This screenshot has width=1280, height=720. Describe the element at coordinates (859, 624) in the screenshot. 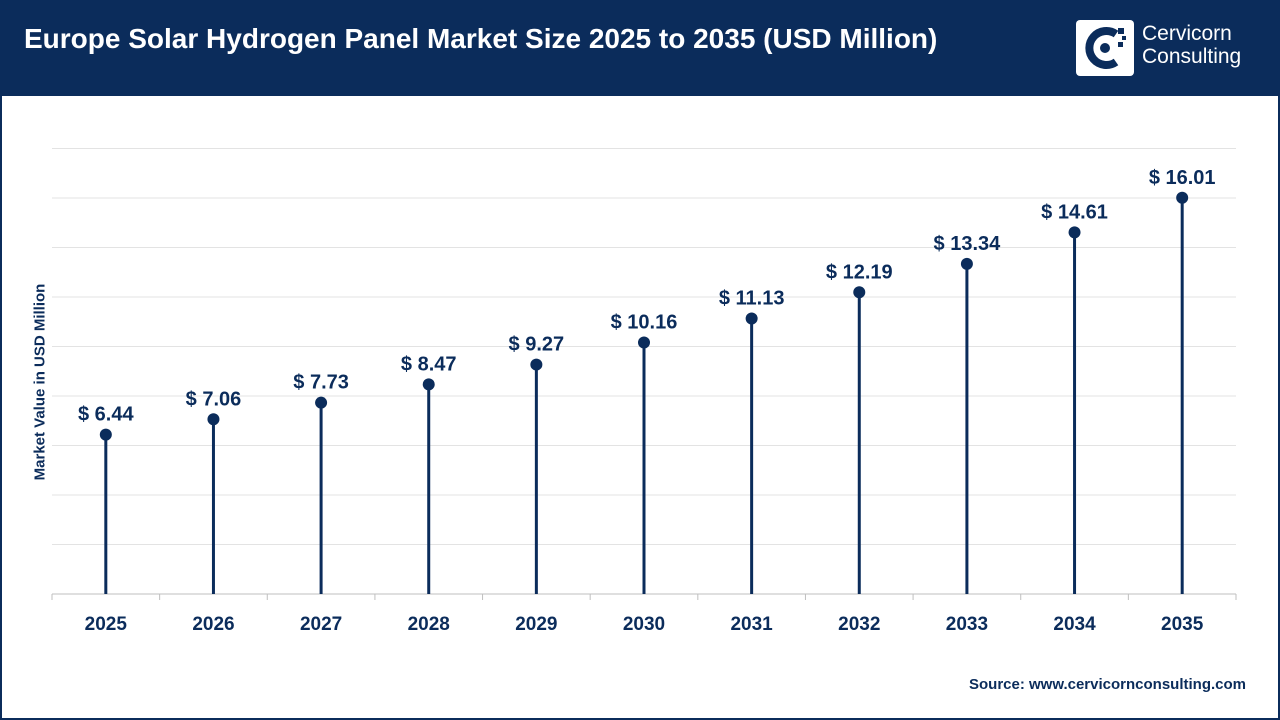

I see `x-tick-label: 2032` at that location.